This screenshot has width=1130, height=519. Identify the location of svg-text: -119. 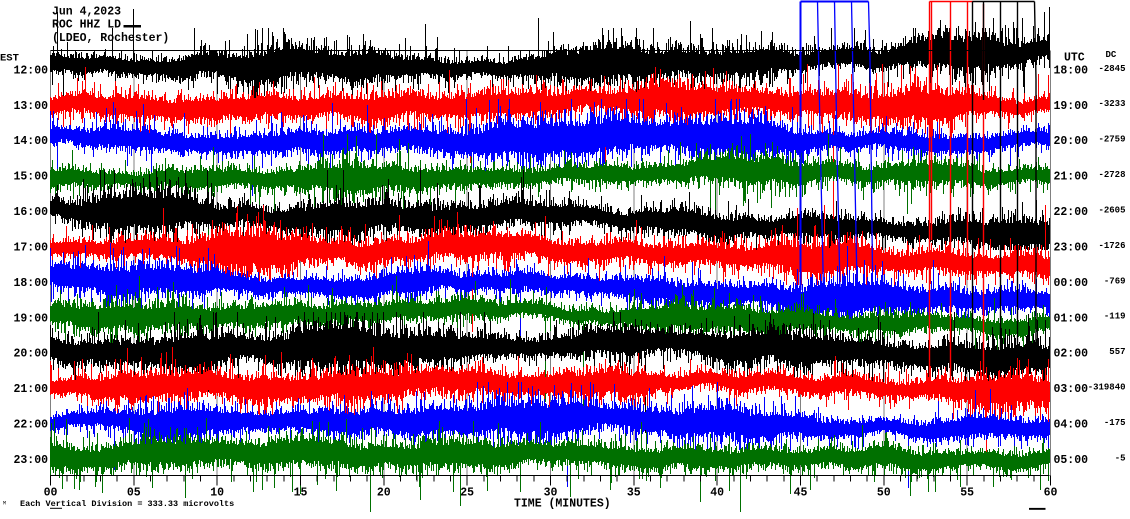
(1115, 317).